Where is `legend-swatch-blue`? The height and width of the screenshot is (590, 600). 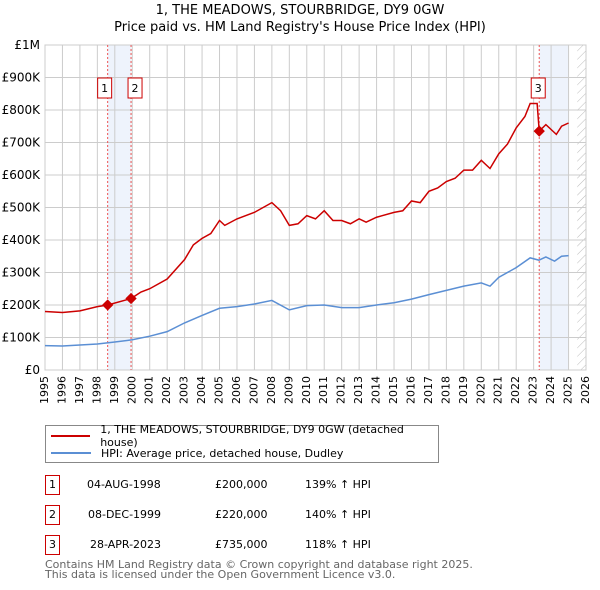 legend-swatch-blue is located at coordinates (71, 453).